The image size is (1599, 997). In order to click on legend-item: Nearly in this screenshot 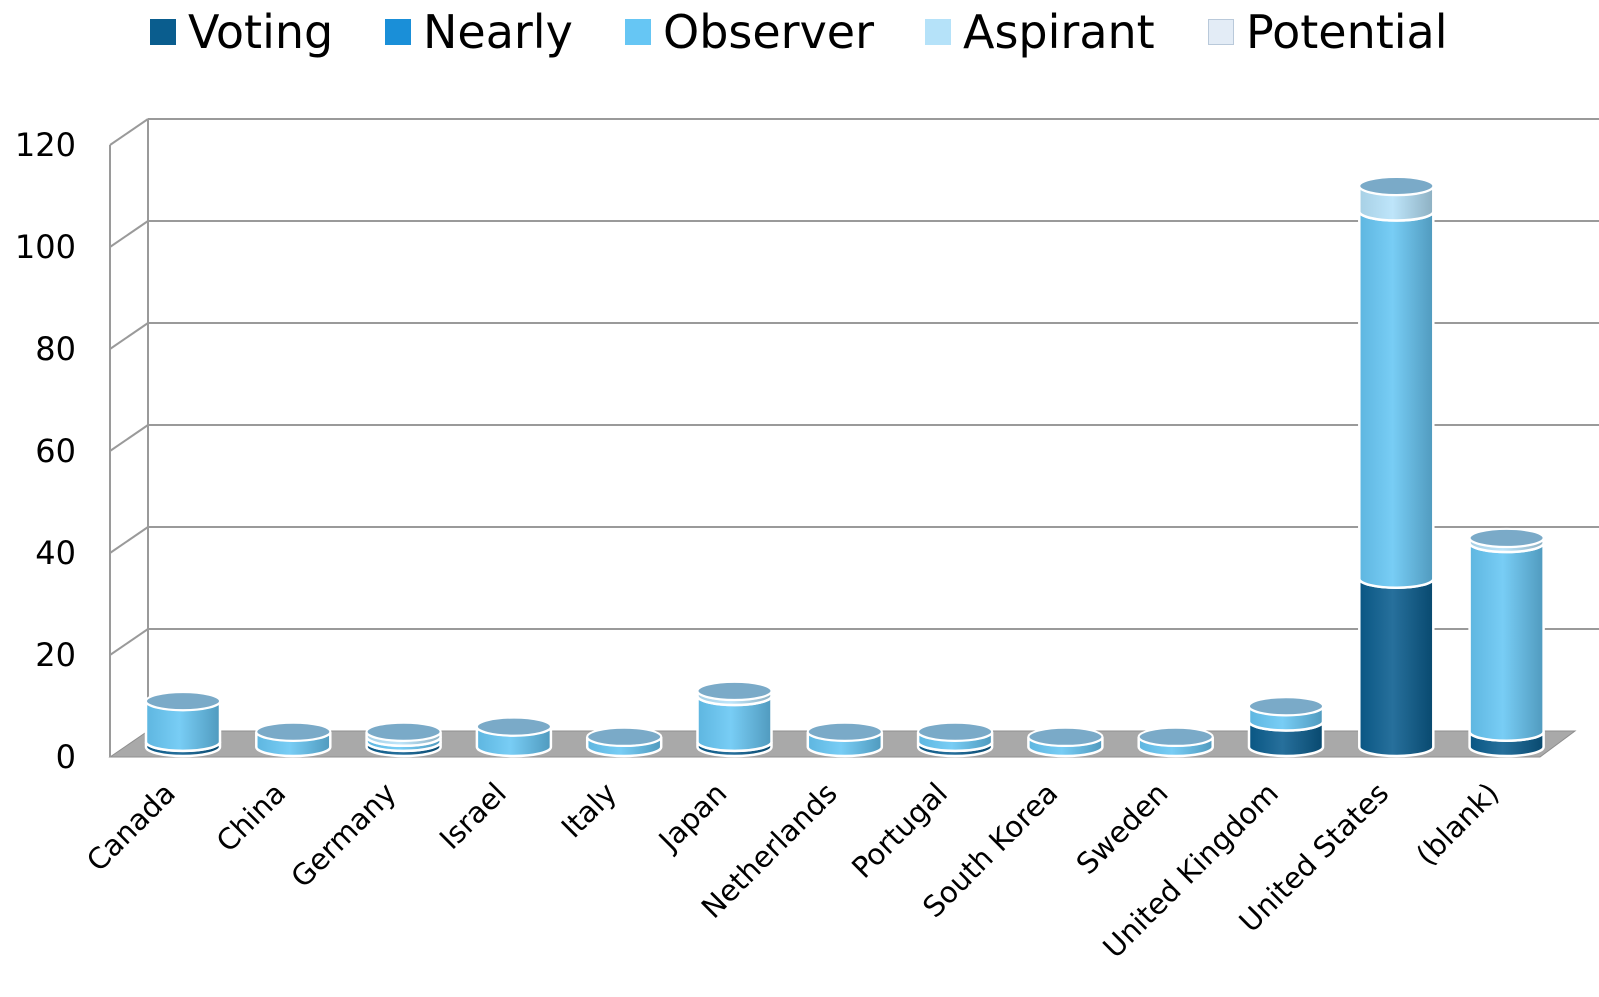, I will do `click(479, 32)`.